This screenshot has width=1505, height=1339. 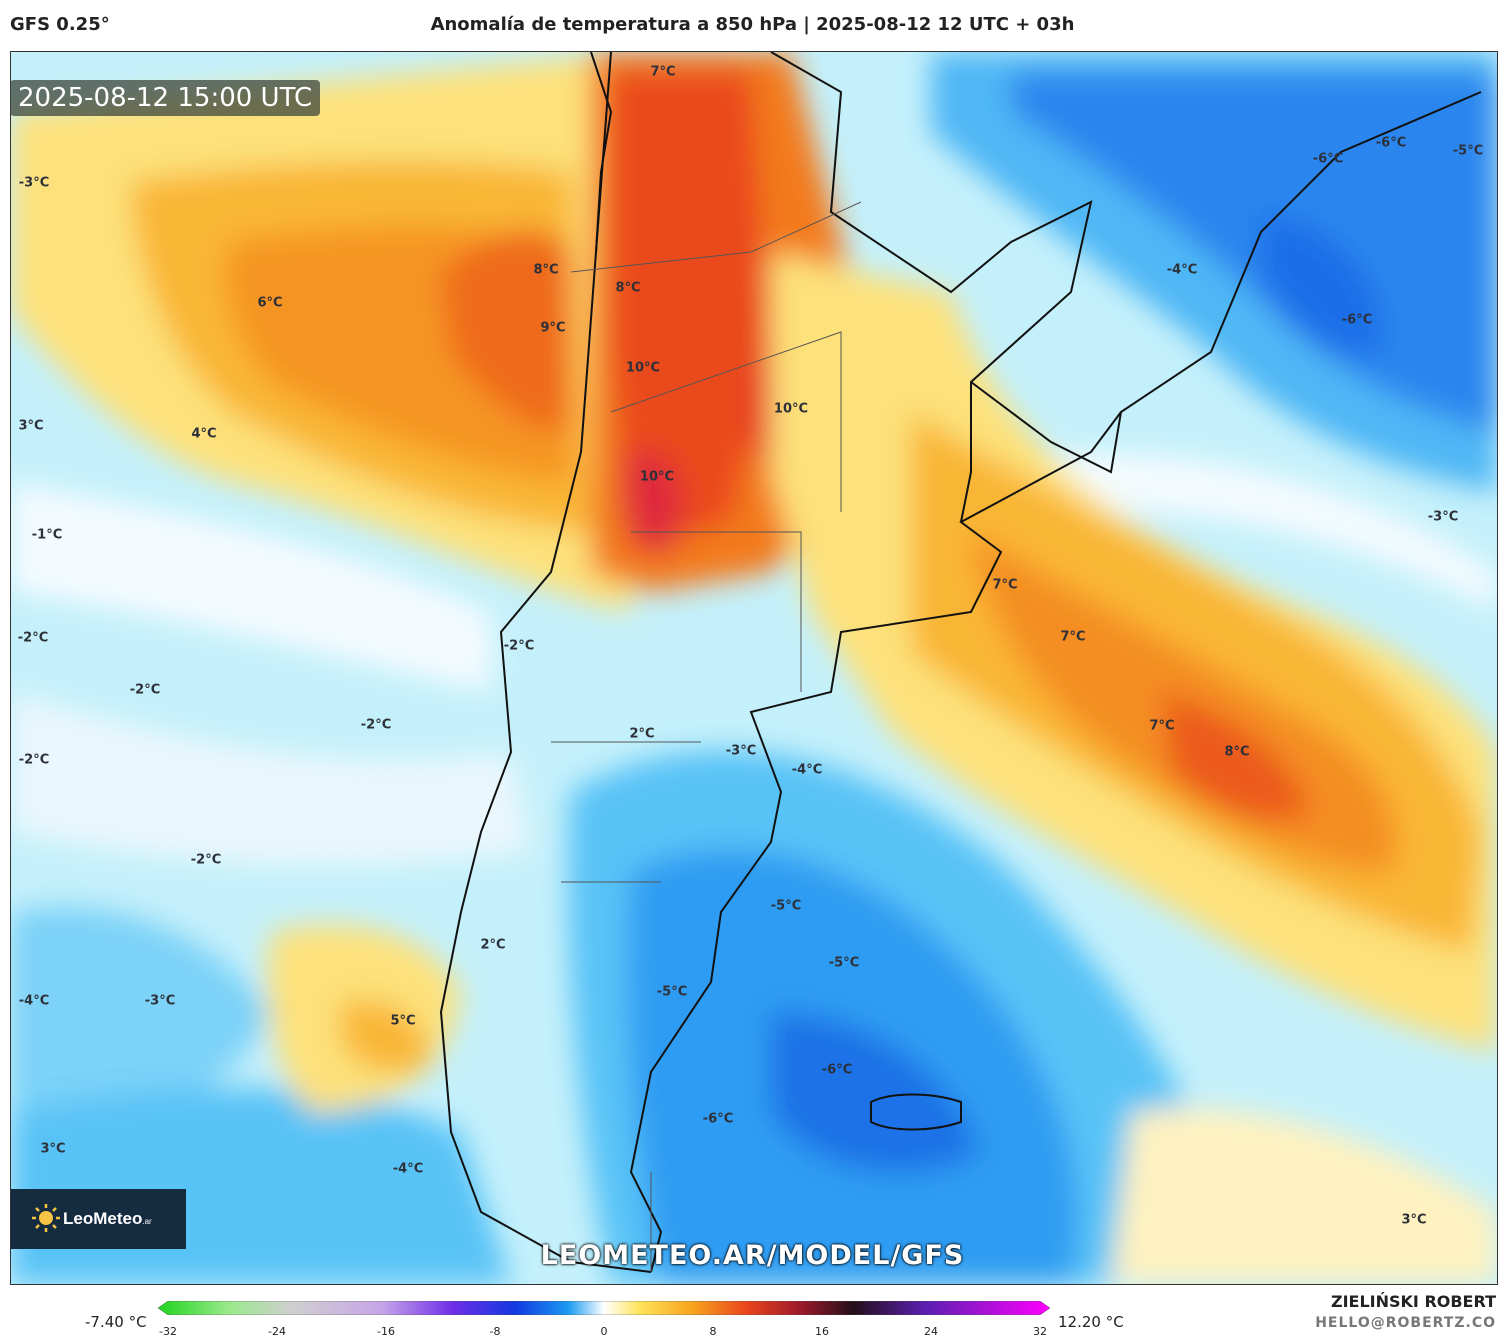 What do you see at coordinates (553, 328) in the screenshot?
I see `isotherm-label: 9°C` at bounding box center [553, 328].